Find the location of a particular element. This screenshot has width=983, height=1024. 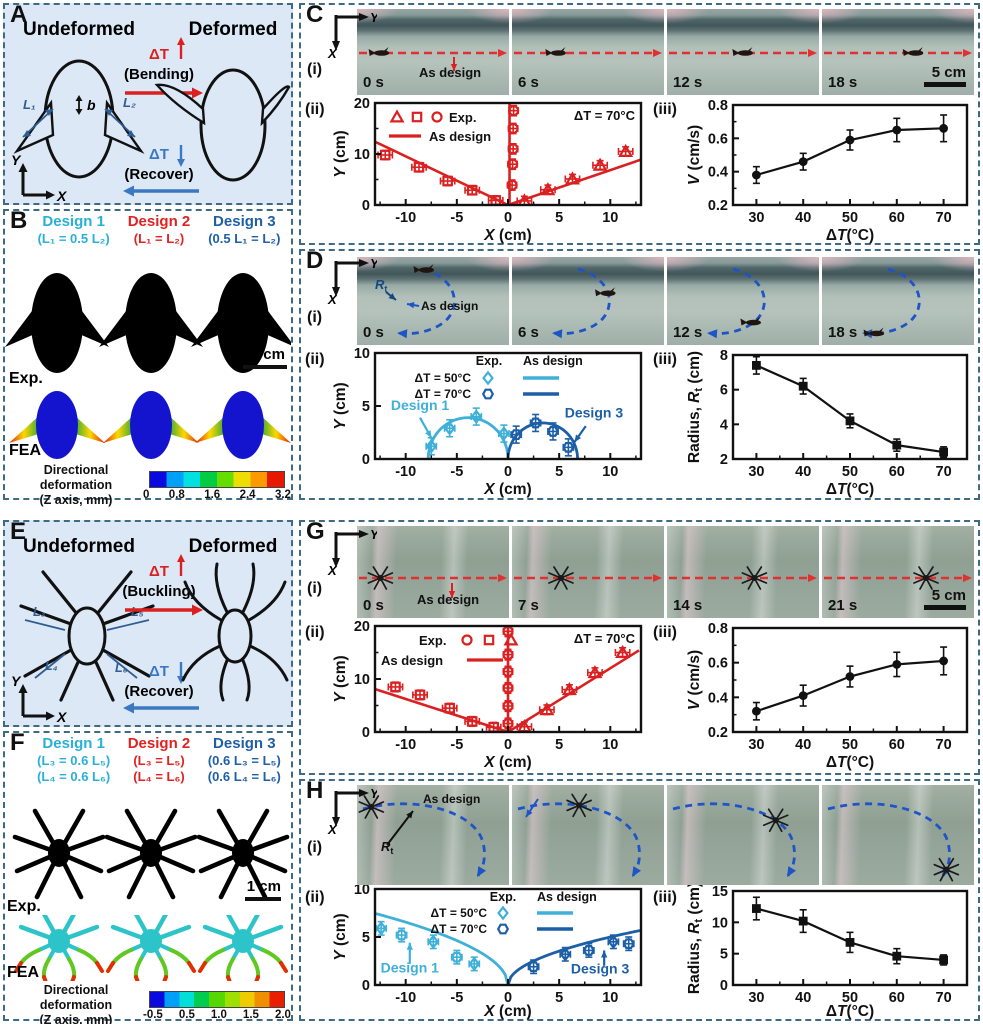

sub-ii: (ii) is located at coordinates (315, 632).